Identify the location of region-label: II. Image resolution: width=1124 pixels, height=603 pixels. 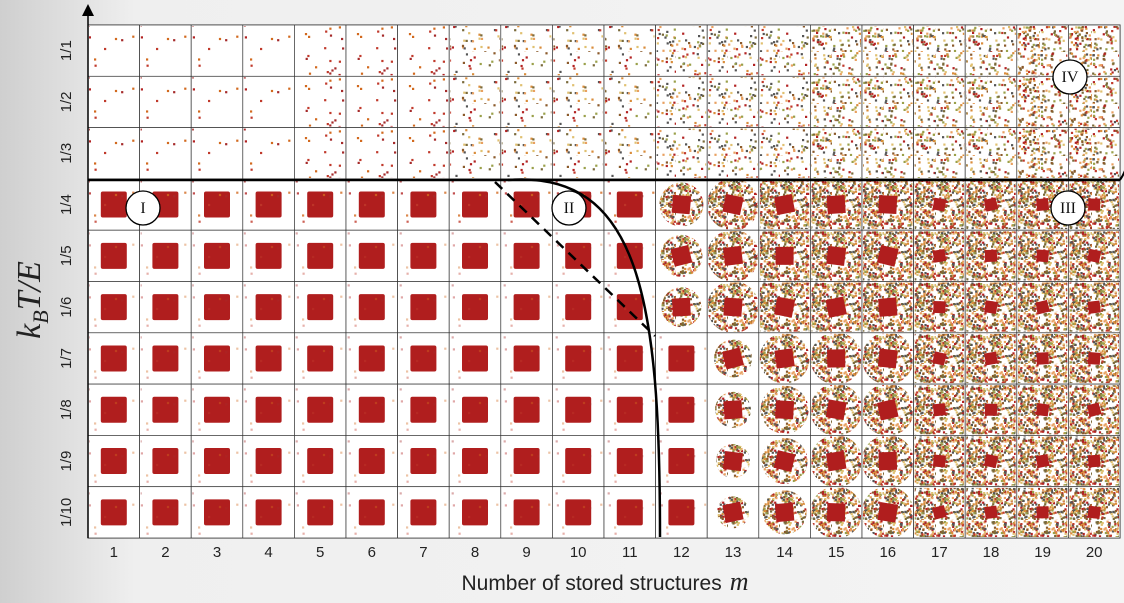
(569, 208).